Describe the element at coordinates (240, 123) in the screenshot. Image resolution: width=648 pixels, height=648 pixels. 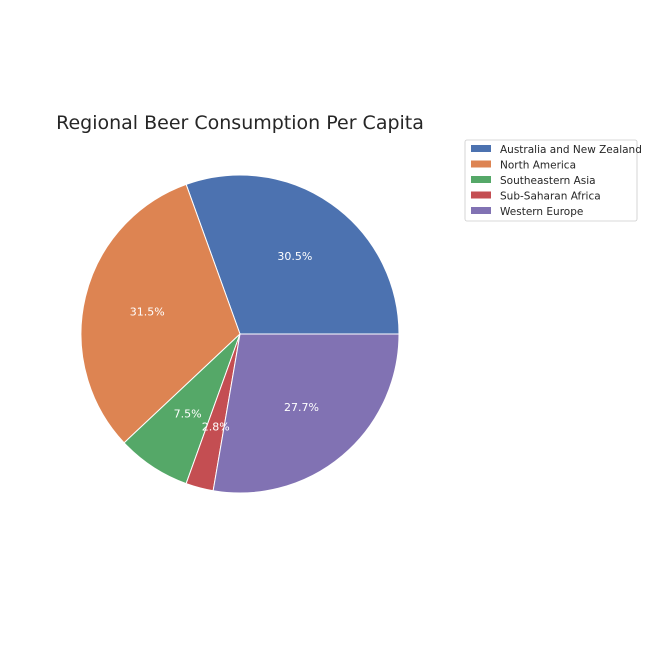
I see `chart-title: Regional Beer Consumption Per Capita` at that location.